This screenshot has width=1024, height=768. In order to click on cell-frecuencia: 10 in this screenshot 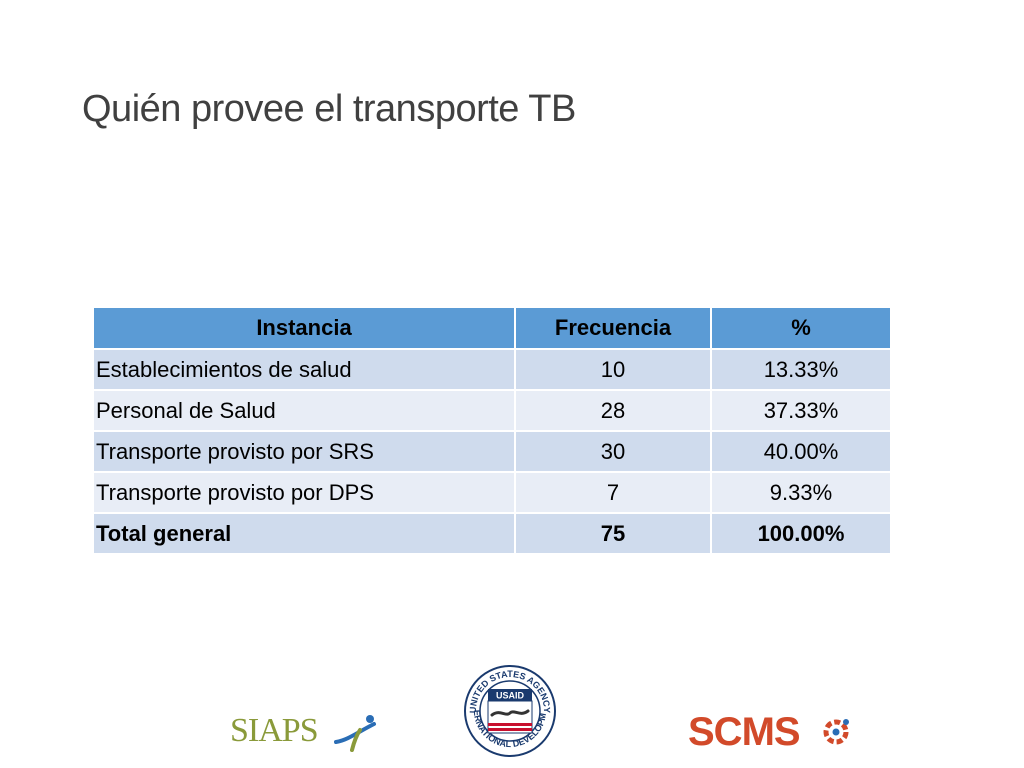, I will do `click(614, 370)`.